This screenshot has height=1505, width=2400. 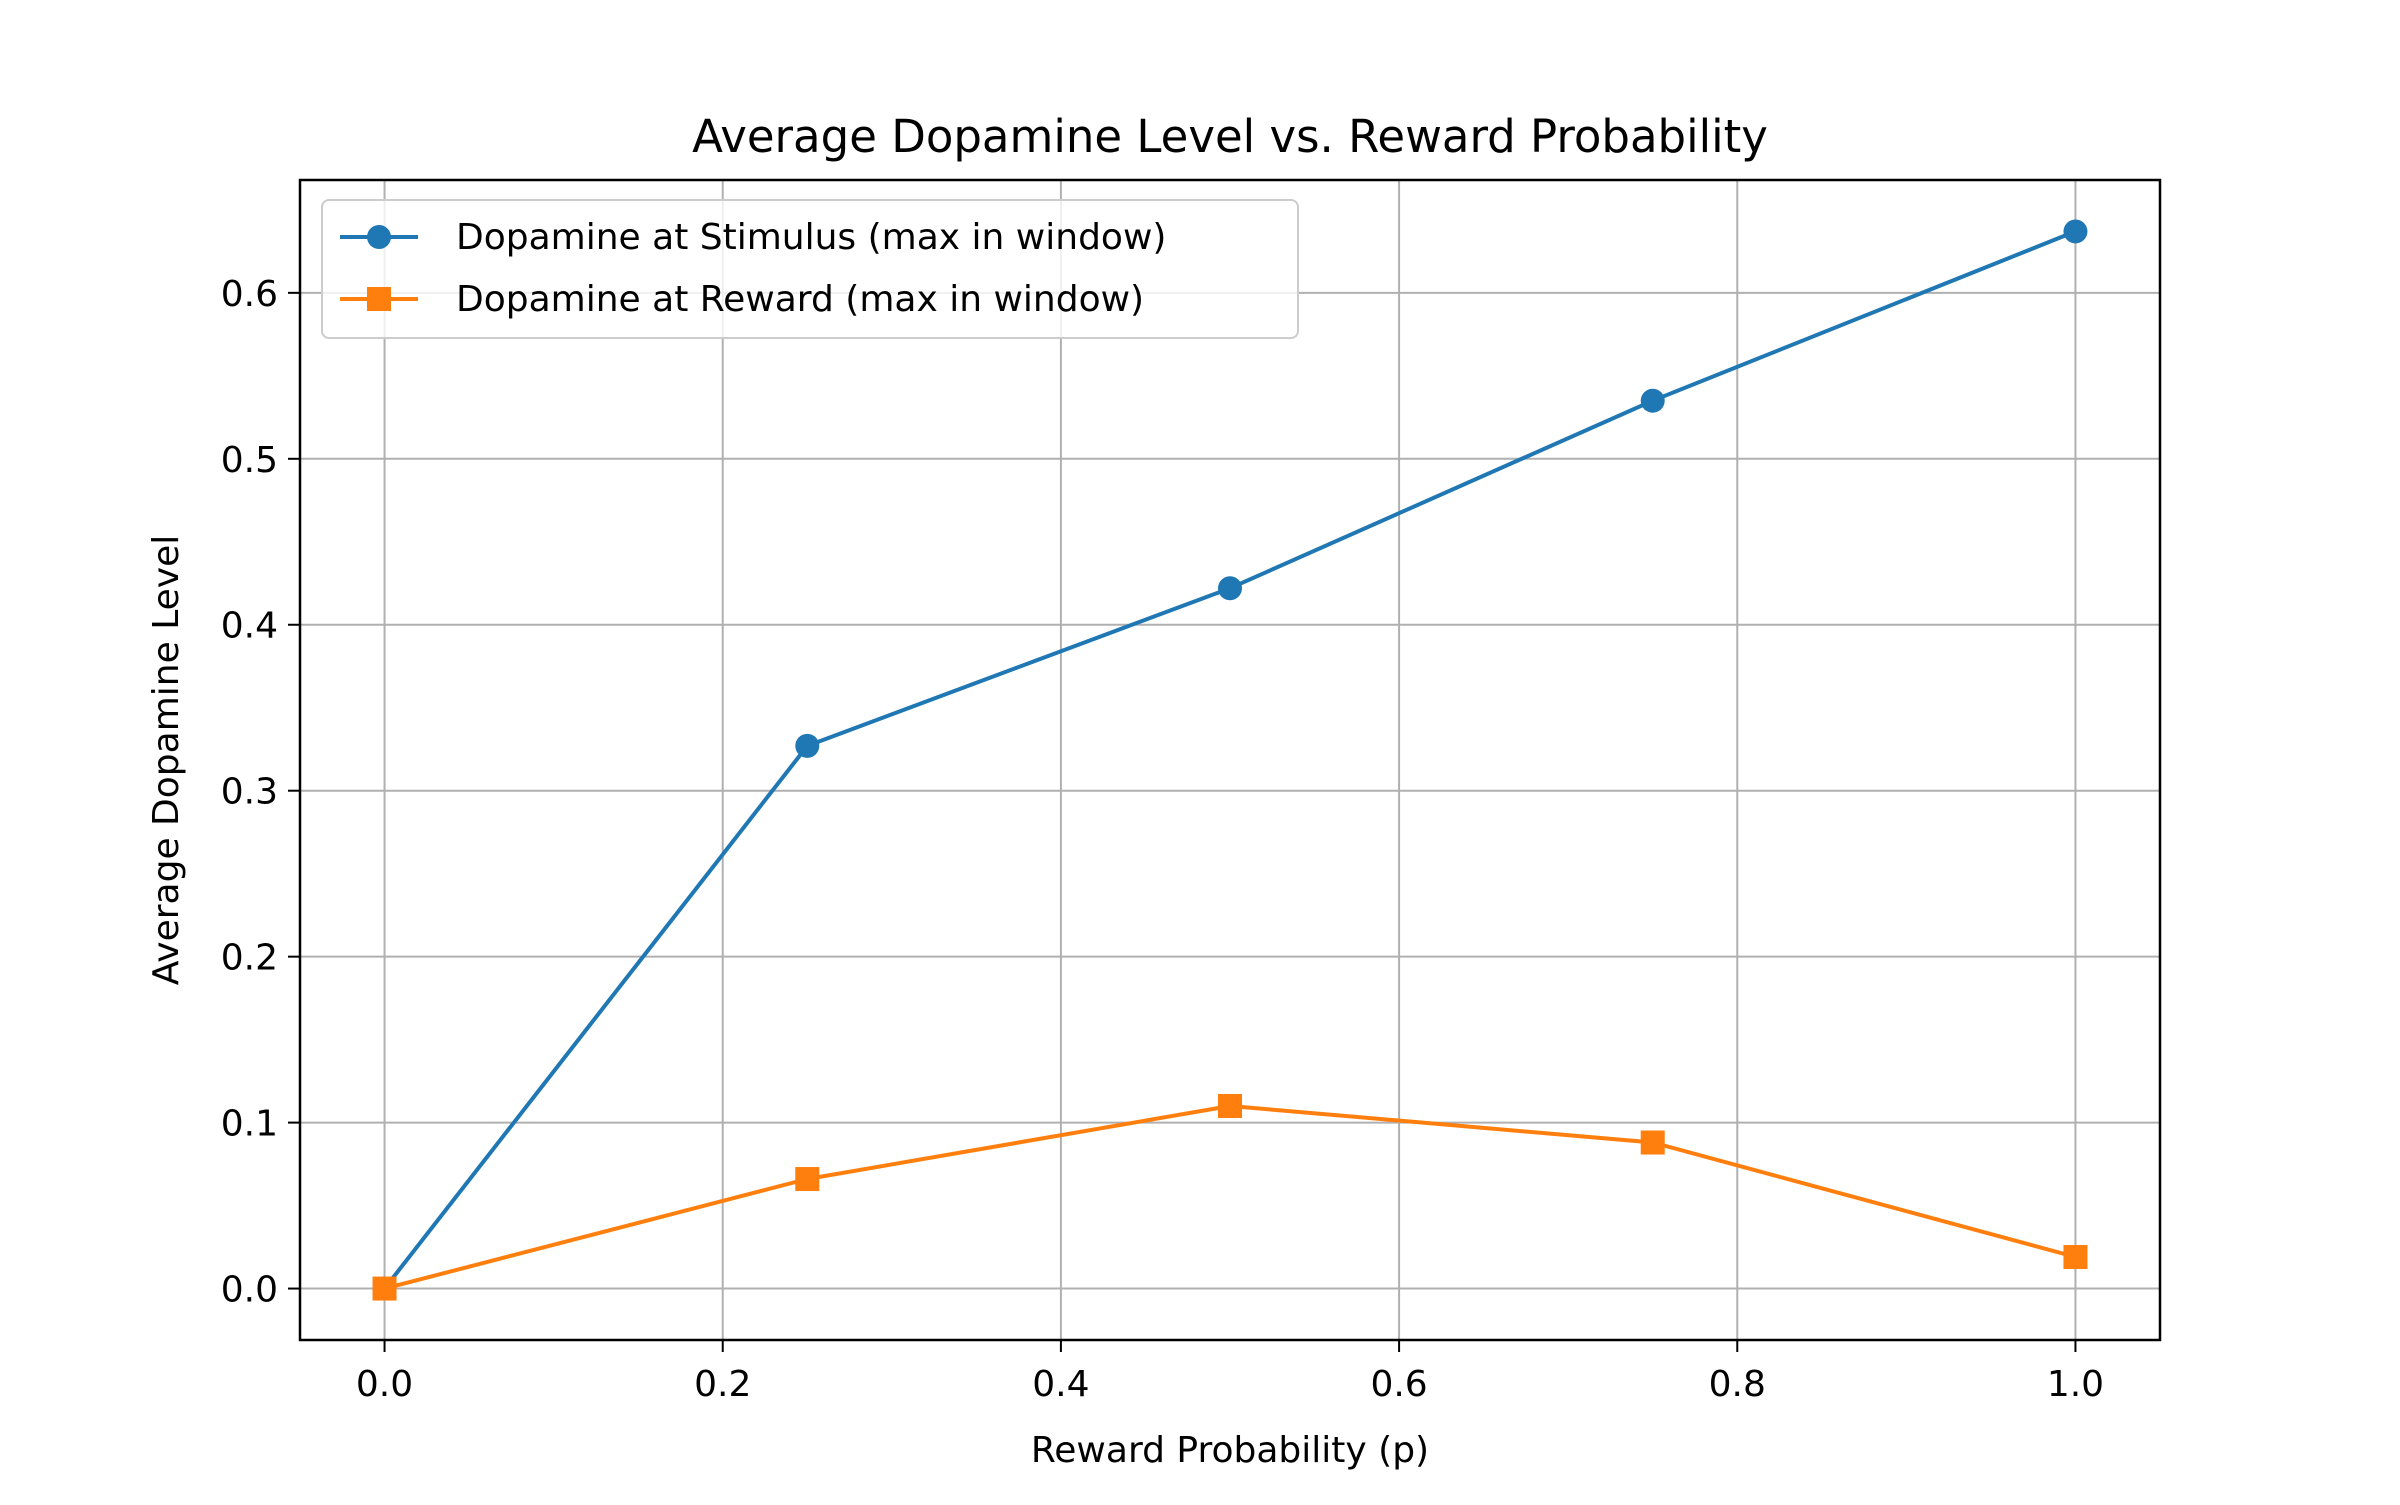 What do you see at coordinates (800, 299) in the screenshot?
I see `legend-label-reward: Dopamine at Reward (max in window)` at bounding box center [800, 299].